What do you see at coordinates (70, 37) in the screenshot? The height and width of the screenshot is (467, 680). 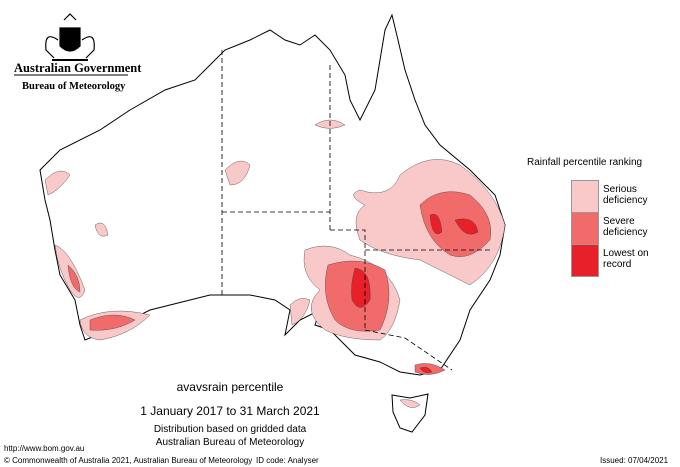 I see `crest` at bounding box center [70, 37].